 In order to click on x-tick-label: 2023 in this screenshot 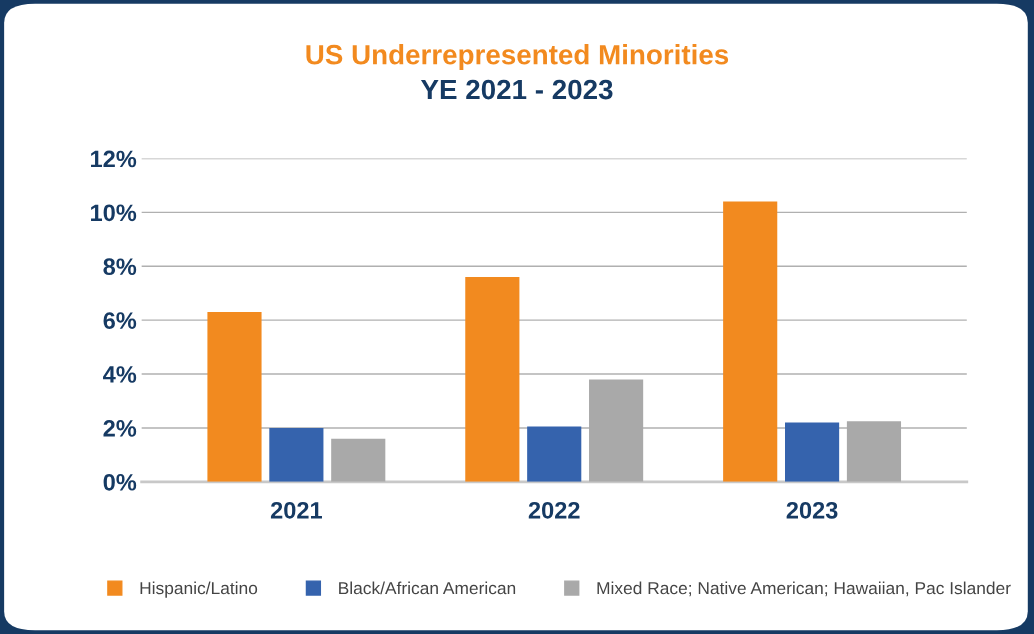, I will do `click(812, 510)`.